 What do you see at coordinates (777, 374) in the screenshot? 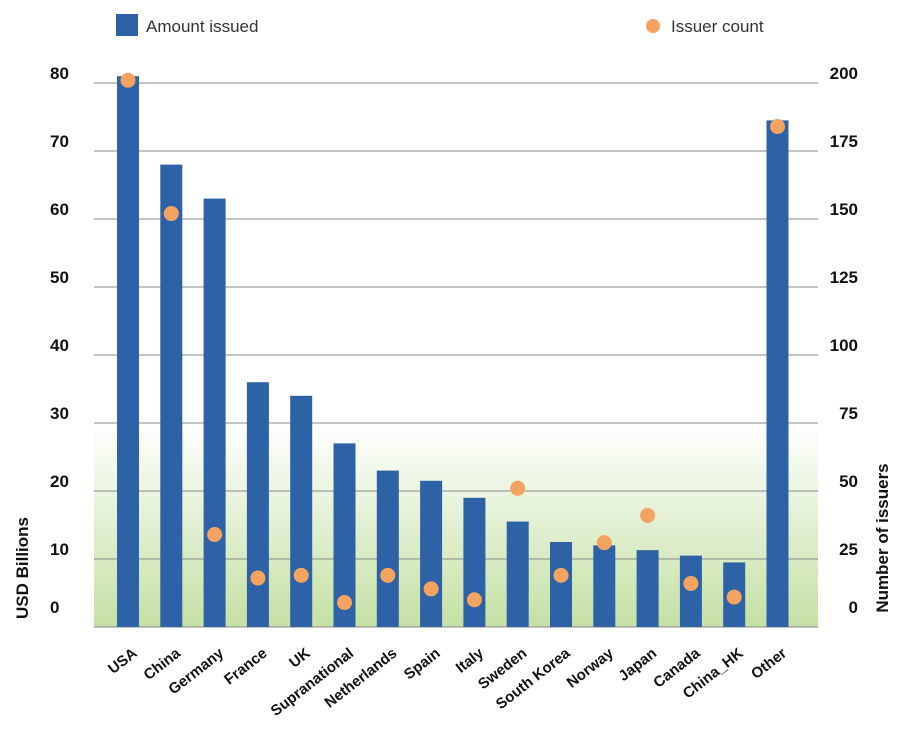
I see `bar-other` at bounding box center [777, 374].